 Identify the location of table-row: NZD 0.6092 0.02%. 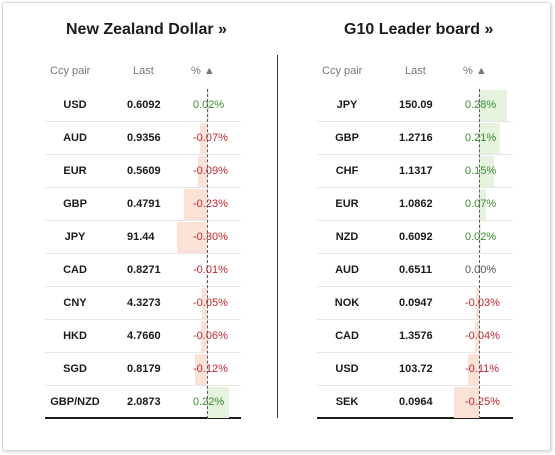
(415, 237).